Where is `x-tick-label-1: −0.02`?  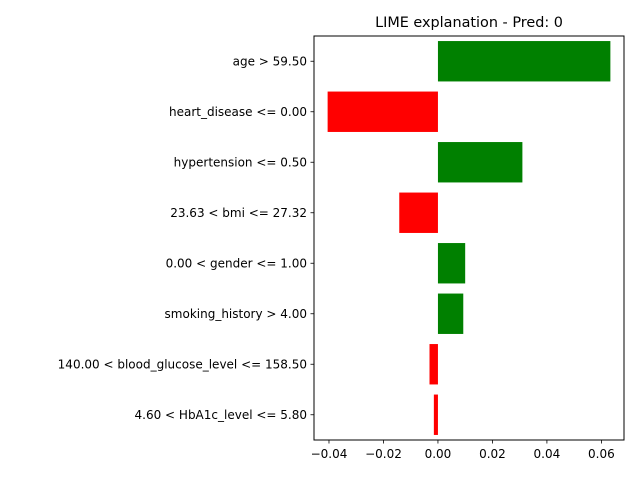
x-tick-label-1: −0.02 is located at coordinates (383, 454).